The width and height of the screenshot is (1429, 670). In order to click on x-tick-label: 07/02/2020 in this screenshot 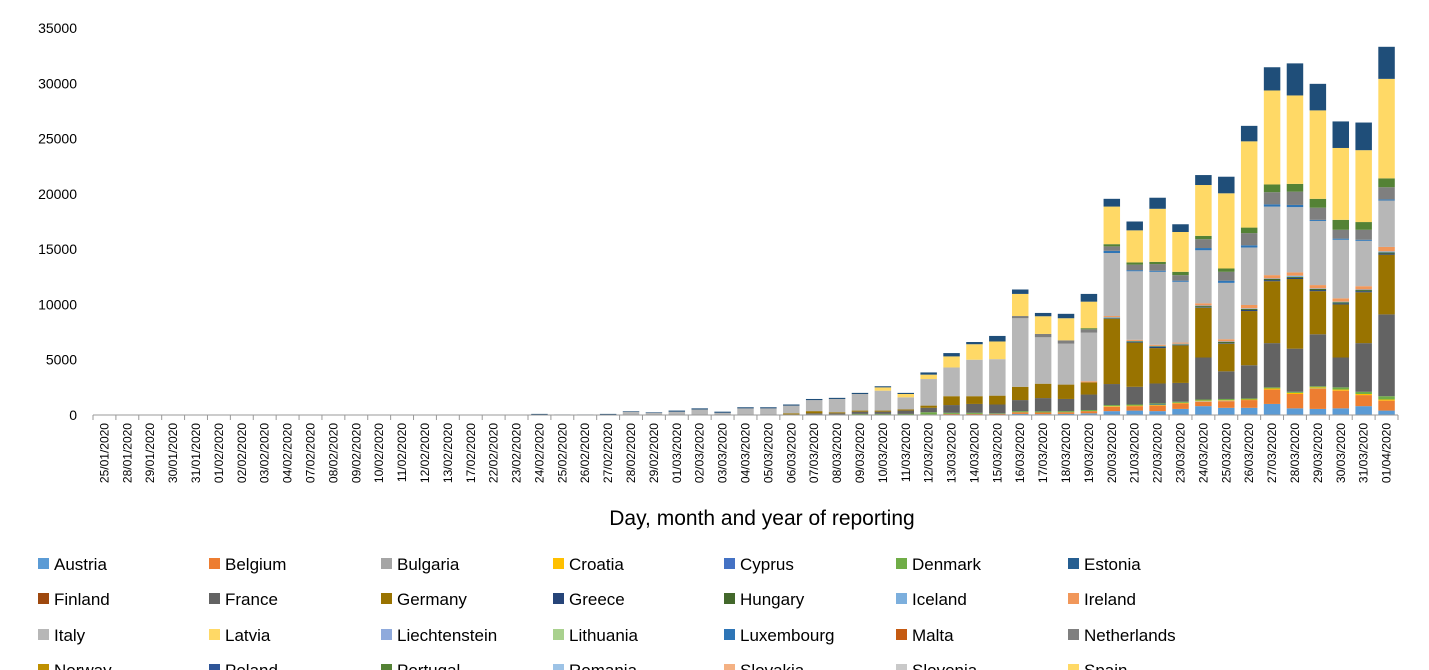, I will do `click(311, 453)`.